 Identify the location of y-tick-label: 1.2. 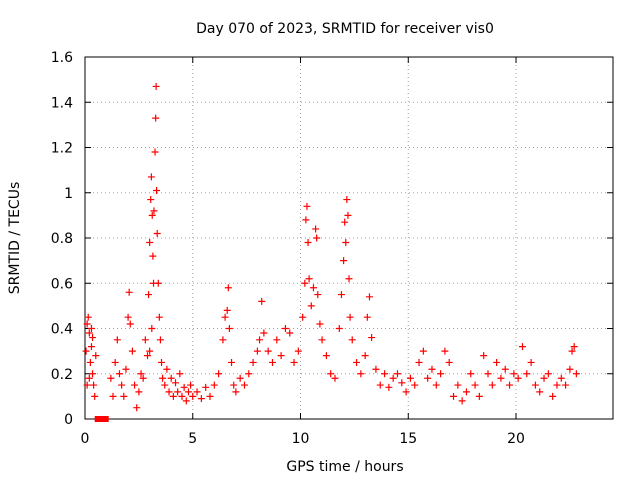
(62, 149).